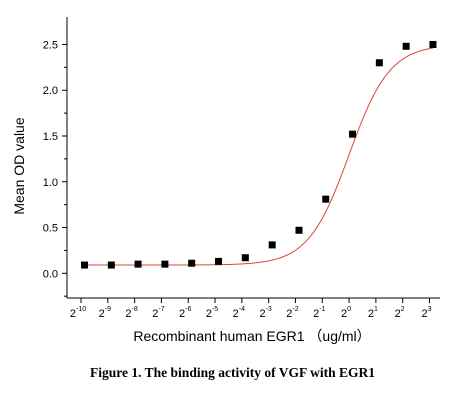 The image size is (465, 401). What do you see at coordinates (373, 313) in the screenshot?
I see `x-tick-label: 21` at bounding box center [373, 313].